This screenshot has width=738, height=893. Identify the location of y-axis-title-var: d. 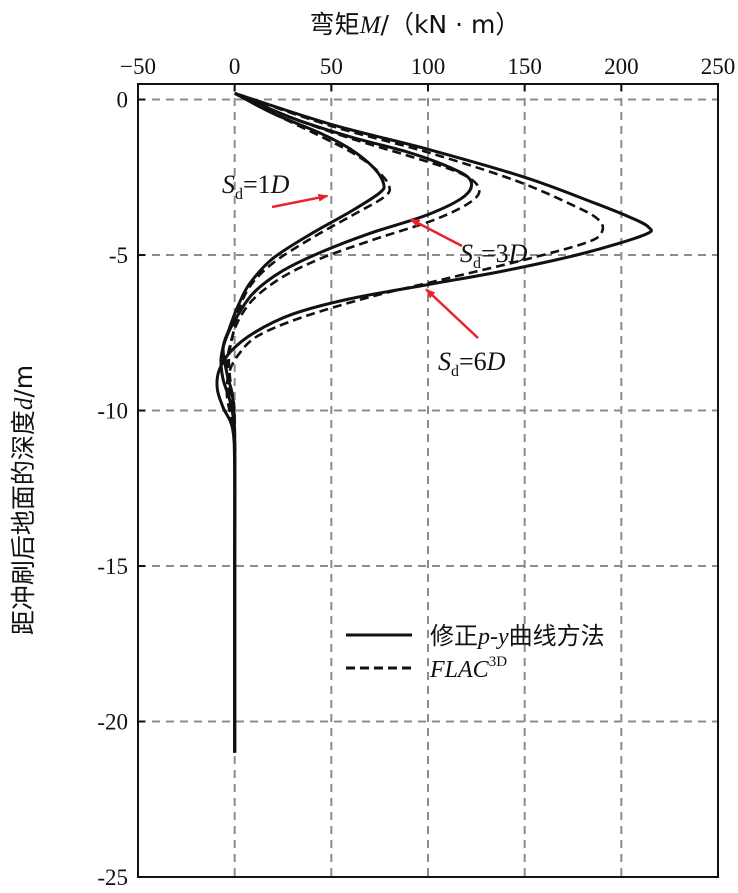
(24, 403).